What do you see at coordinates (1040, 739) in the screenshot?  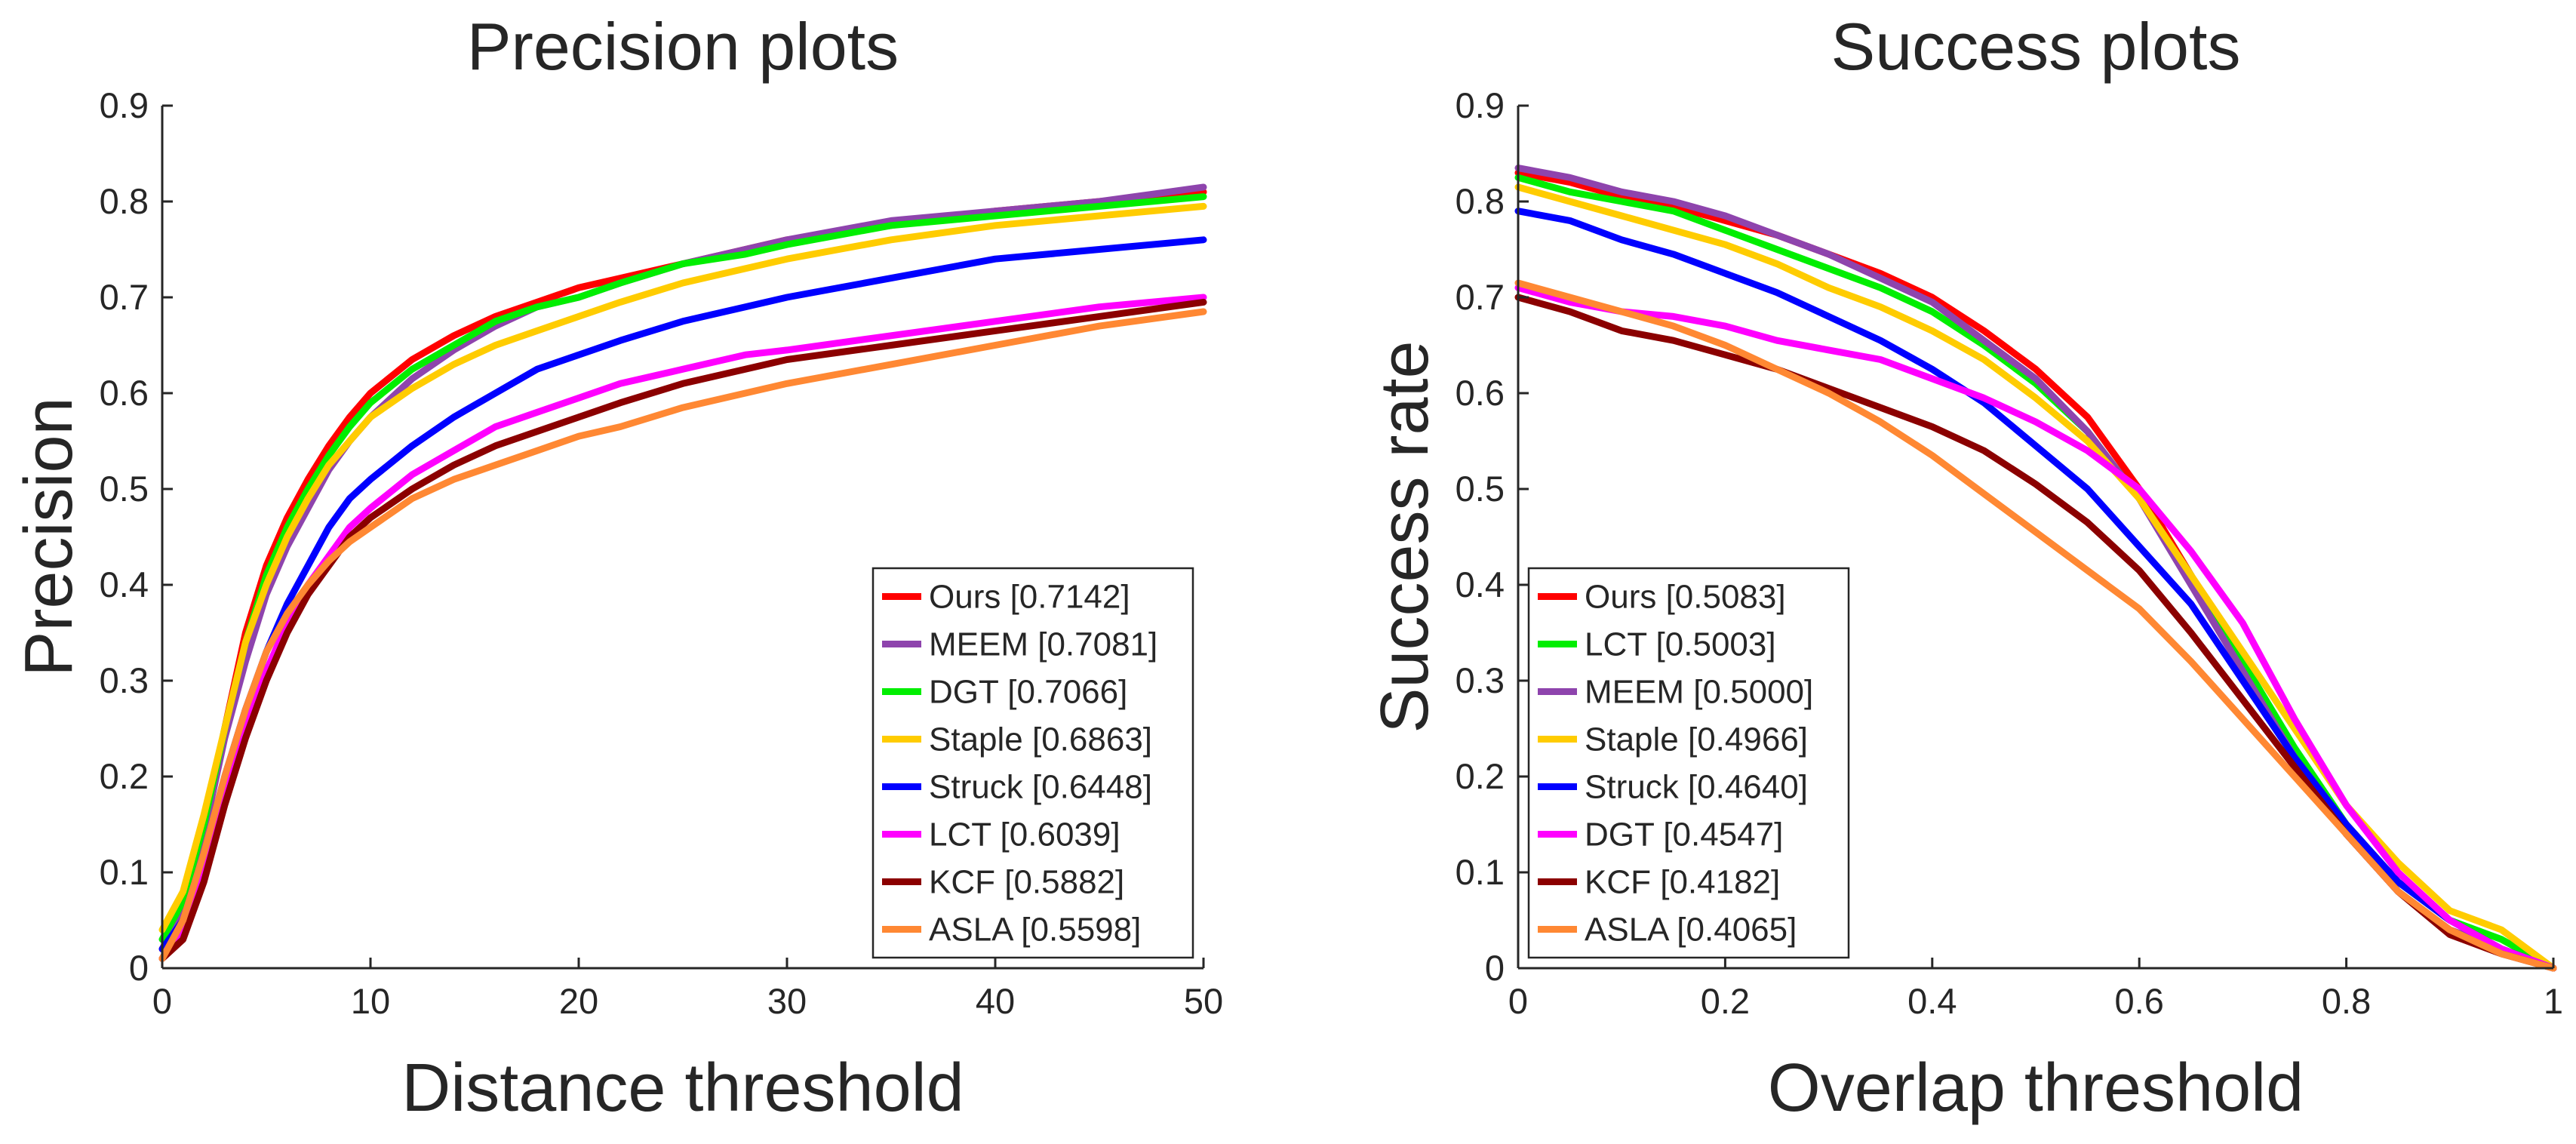 I see `legend-label-staple: Staple [0.6863]` at bounding box center [1040, 739].